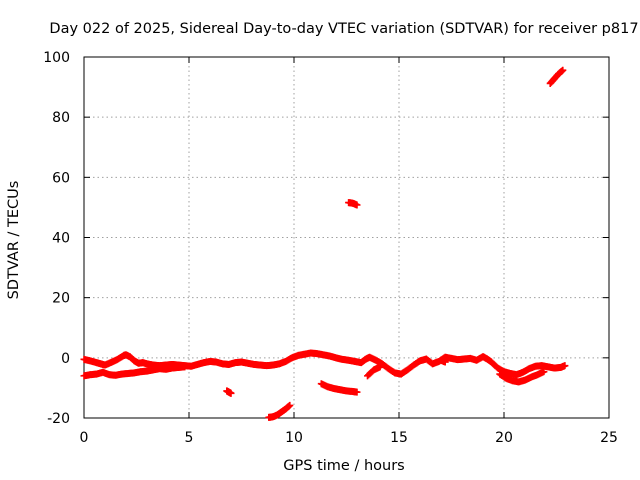 The width and height of the screenshot is (640, 480). Describe the element at coordinates (61, 239) in the screenshot. I see `y-tick-label: 40` at that location.